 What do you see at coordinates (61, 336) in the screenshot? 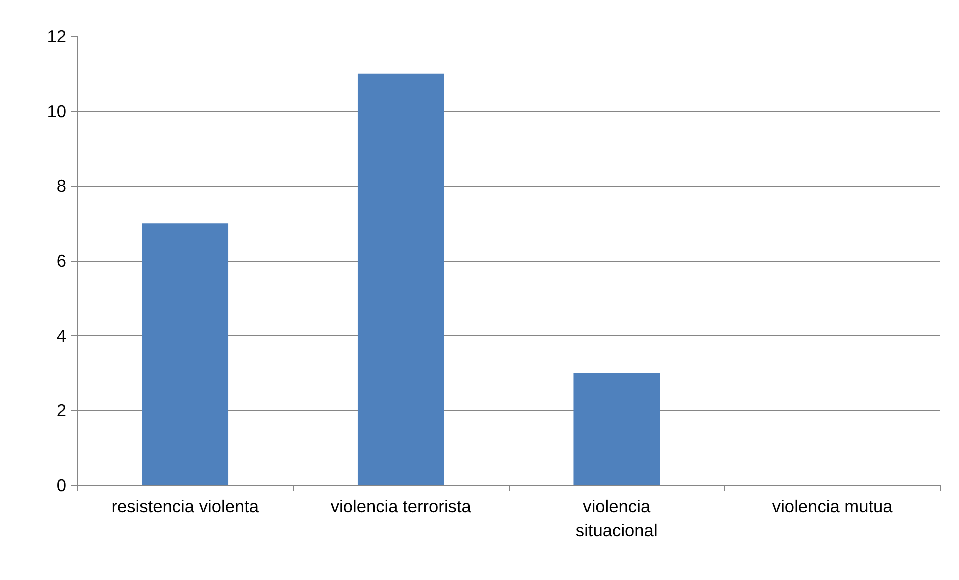
I see `y-tick-label: 4` at bounding box center [61, 336].